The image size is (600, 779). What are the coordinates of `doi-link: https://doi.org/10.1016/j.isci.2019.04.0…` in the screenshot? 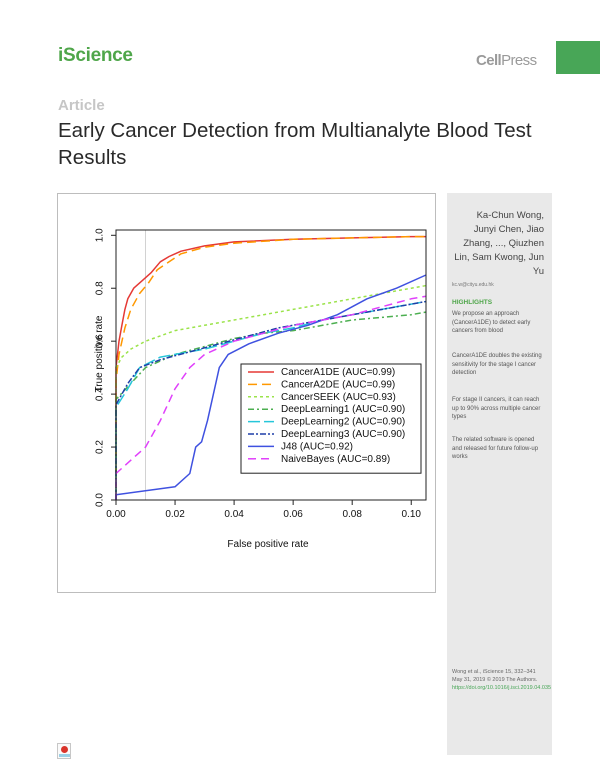 It's located at (502, 688).